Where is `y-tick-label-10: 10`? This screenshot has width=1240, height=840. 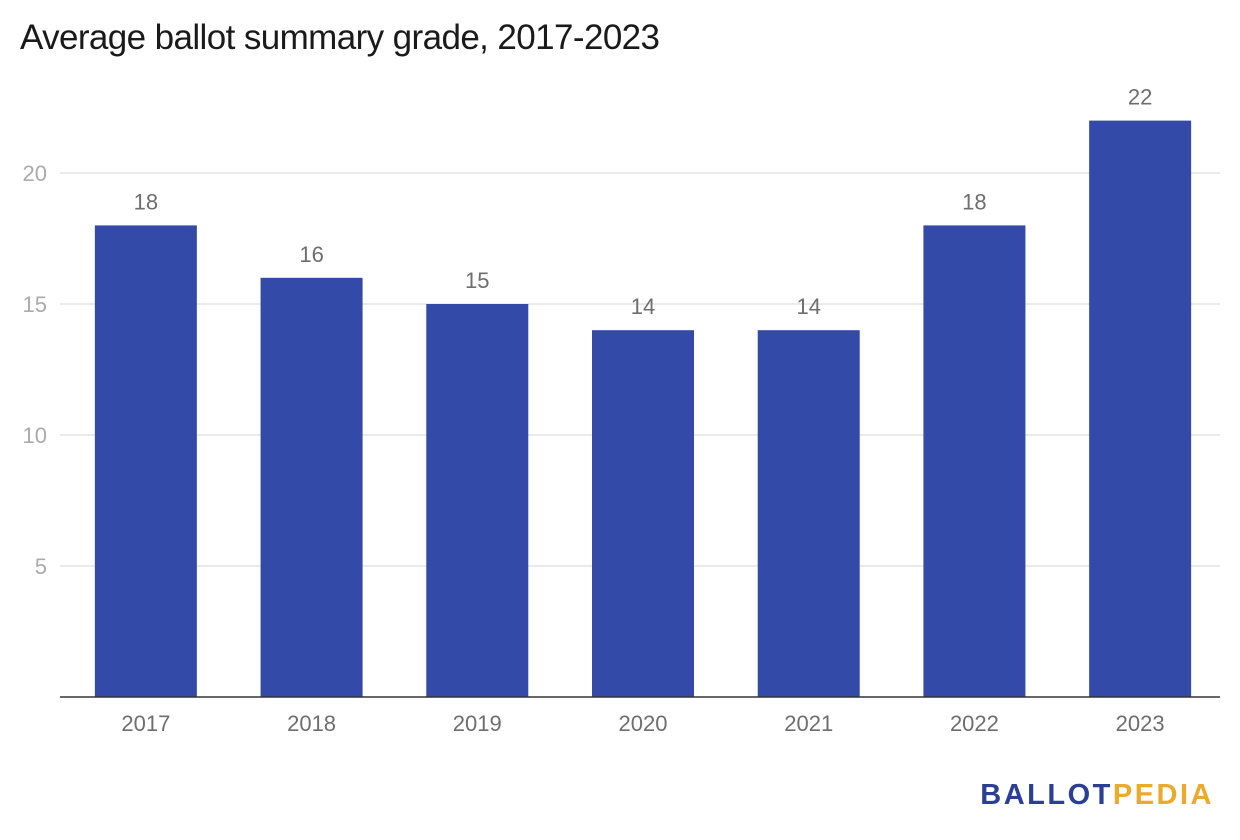
y-tick-label-10: 10 is located at coordinates (35, 435).